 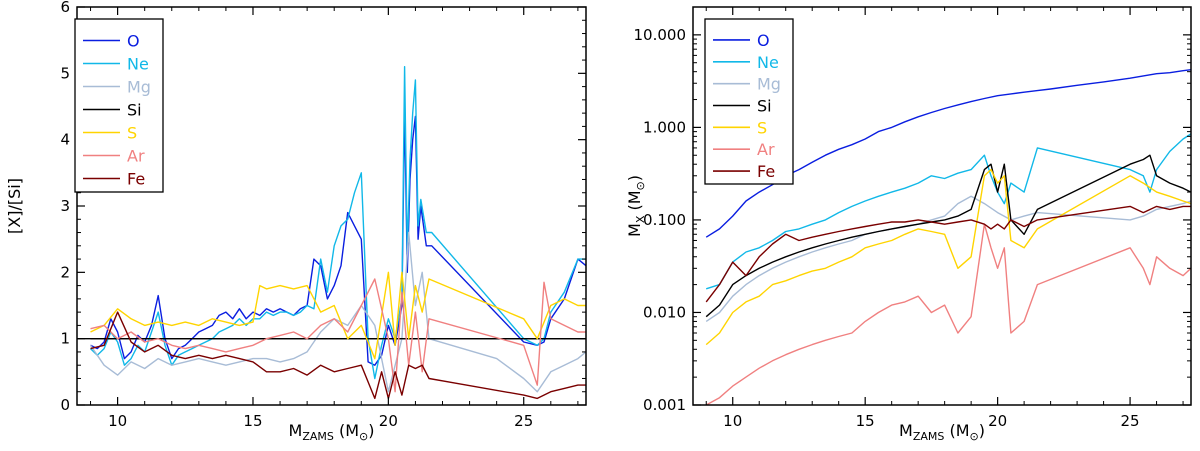 I want to click on series-line-mg, so click(x=337, y=312).